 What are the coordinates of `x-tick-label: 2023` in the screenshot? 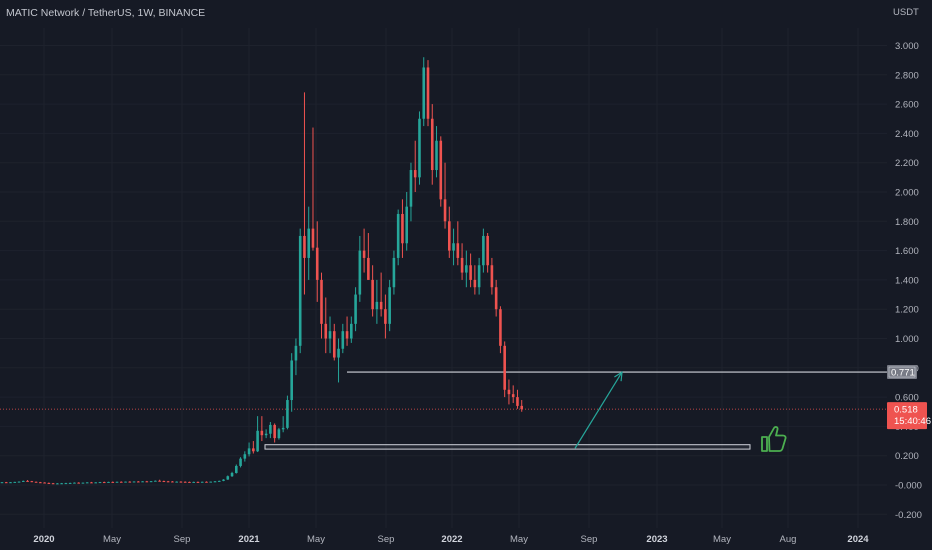 It's located at (656, 539).